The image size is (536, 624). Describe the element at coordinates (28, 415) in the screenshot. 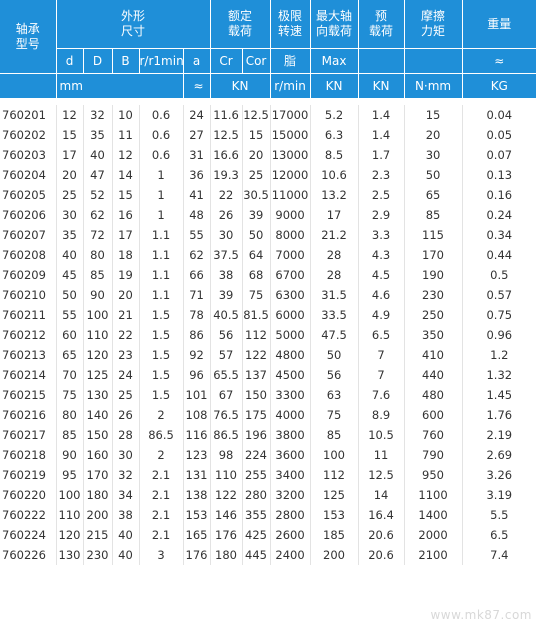

I see `cell-model: 760216` at that location.